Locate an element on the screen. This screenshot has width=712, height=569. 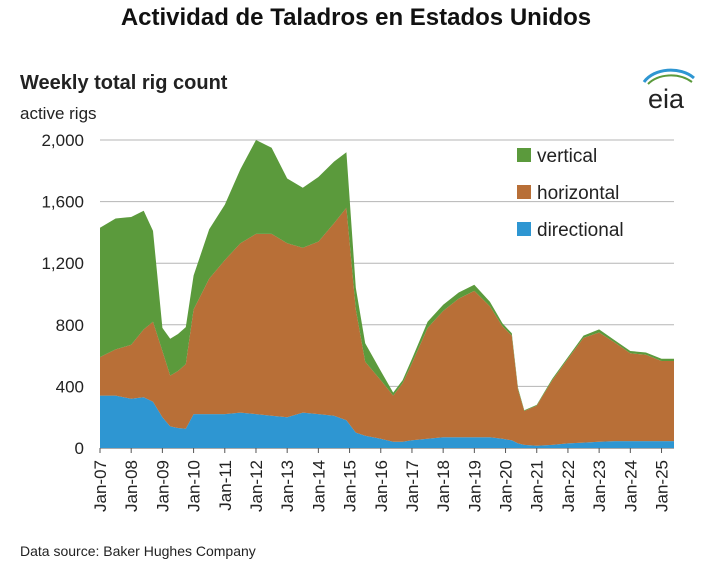
legend-swatch-horizontal is located at coordinates (524, 192).